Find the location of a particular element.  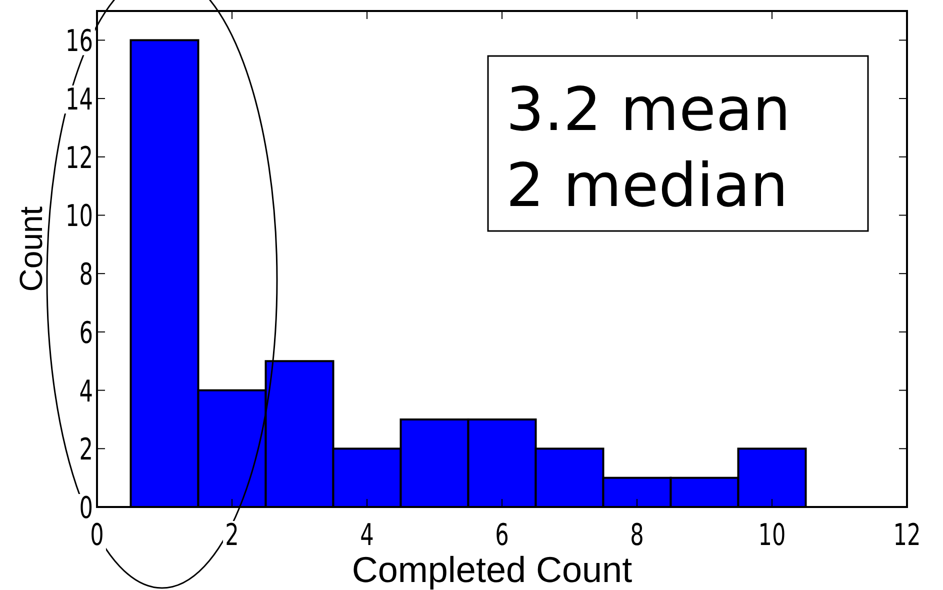

y-tick-label: 0 is located at coordinates (86, 508).